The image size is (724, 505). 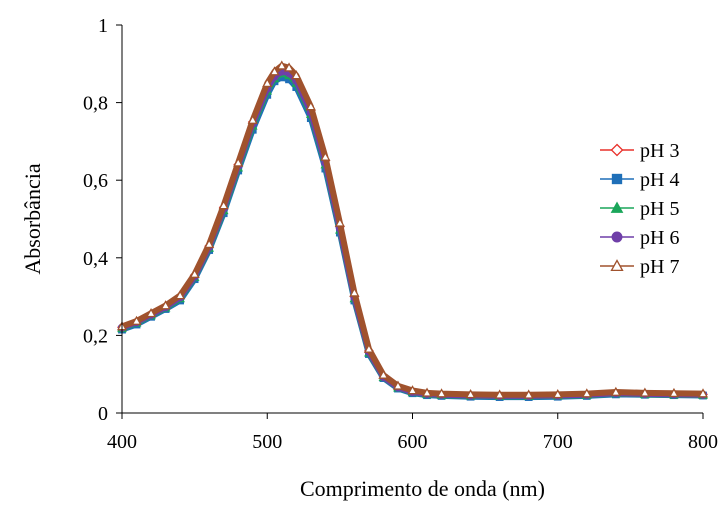 I want to click on legend-label: pH 4, so click(x=659, y=180).